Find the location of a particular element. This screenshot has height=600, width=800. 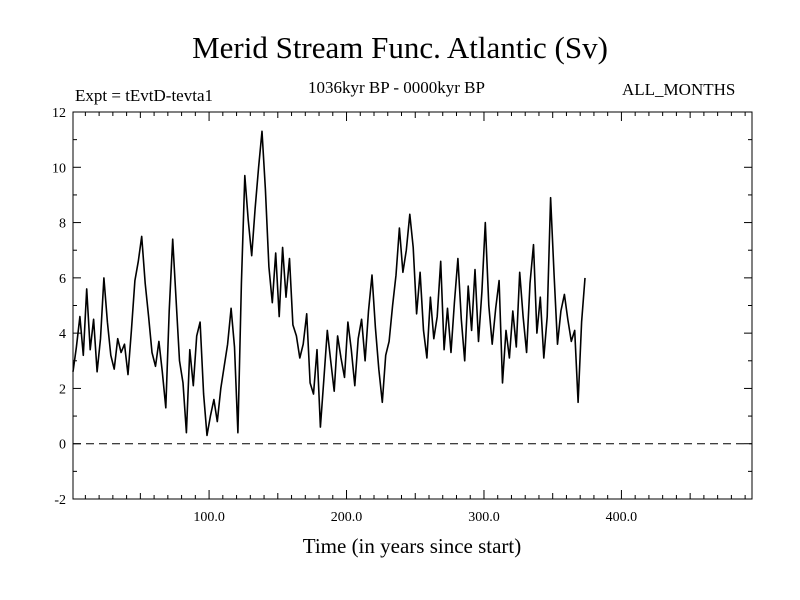

x-tick-label: 400.0 is located at coordinates (622, 517).